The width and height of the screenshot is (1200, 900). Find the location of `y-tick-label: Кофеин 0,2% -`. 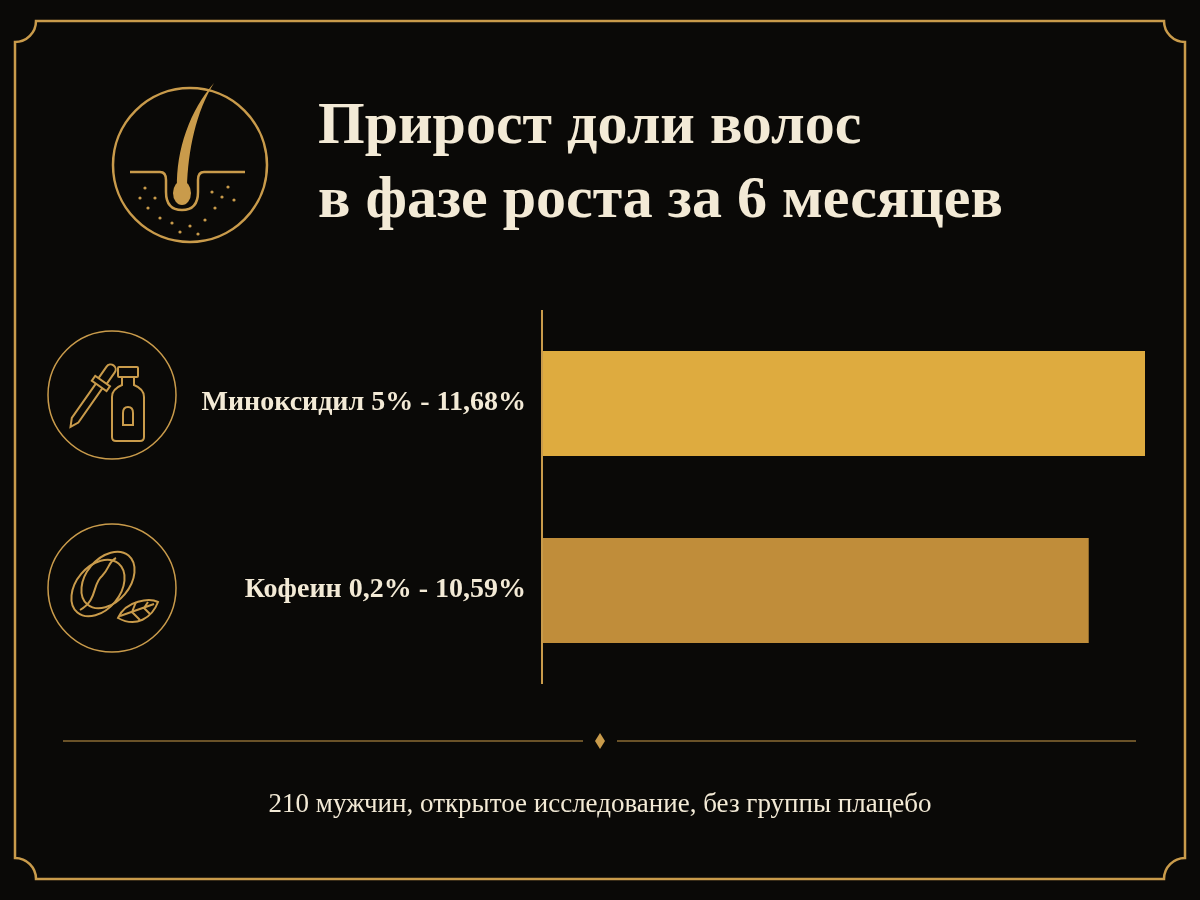

y-tick-label: Кофеин 0,2% - is located at coordinates (336, 587).